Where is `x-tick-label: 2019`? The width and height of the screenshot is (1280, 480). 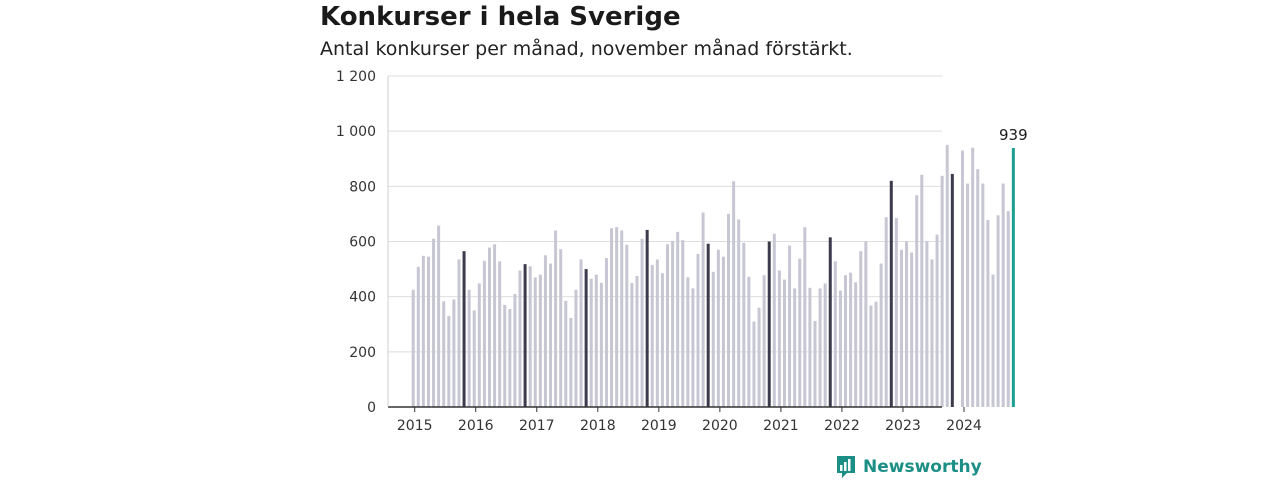
x-tick-label: 2019 is located at coordinates (659, 426).